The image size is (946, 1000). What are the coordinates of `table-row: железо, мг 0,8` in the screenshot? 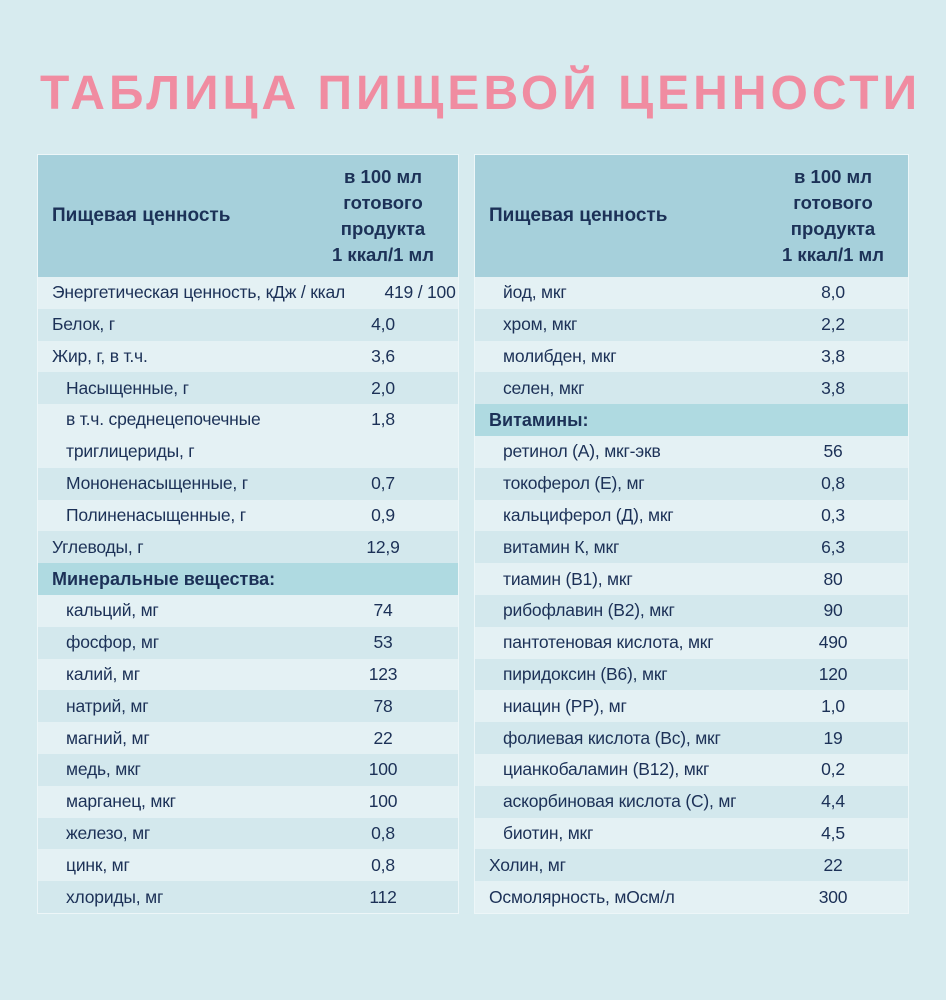 It's located at (248, 833).